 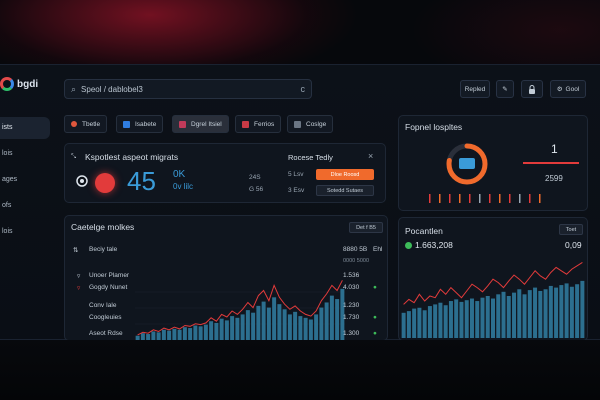 I want to click on migrate-unit-top: 0K, so click(x=179, y=174).